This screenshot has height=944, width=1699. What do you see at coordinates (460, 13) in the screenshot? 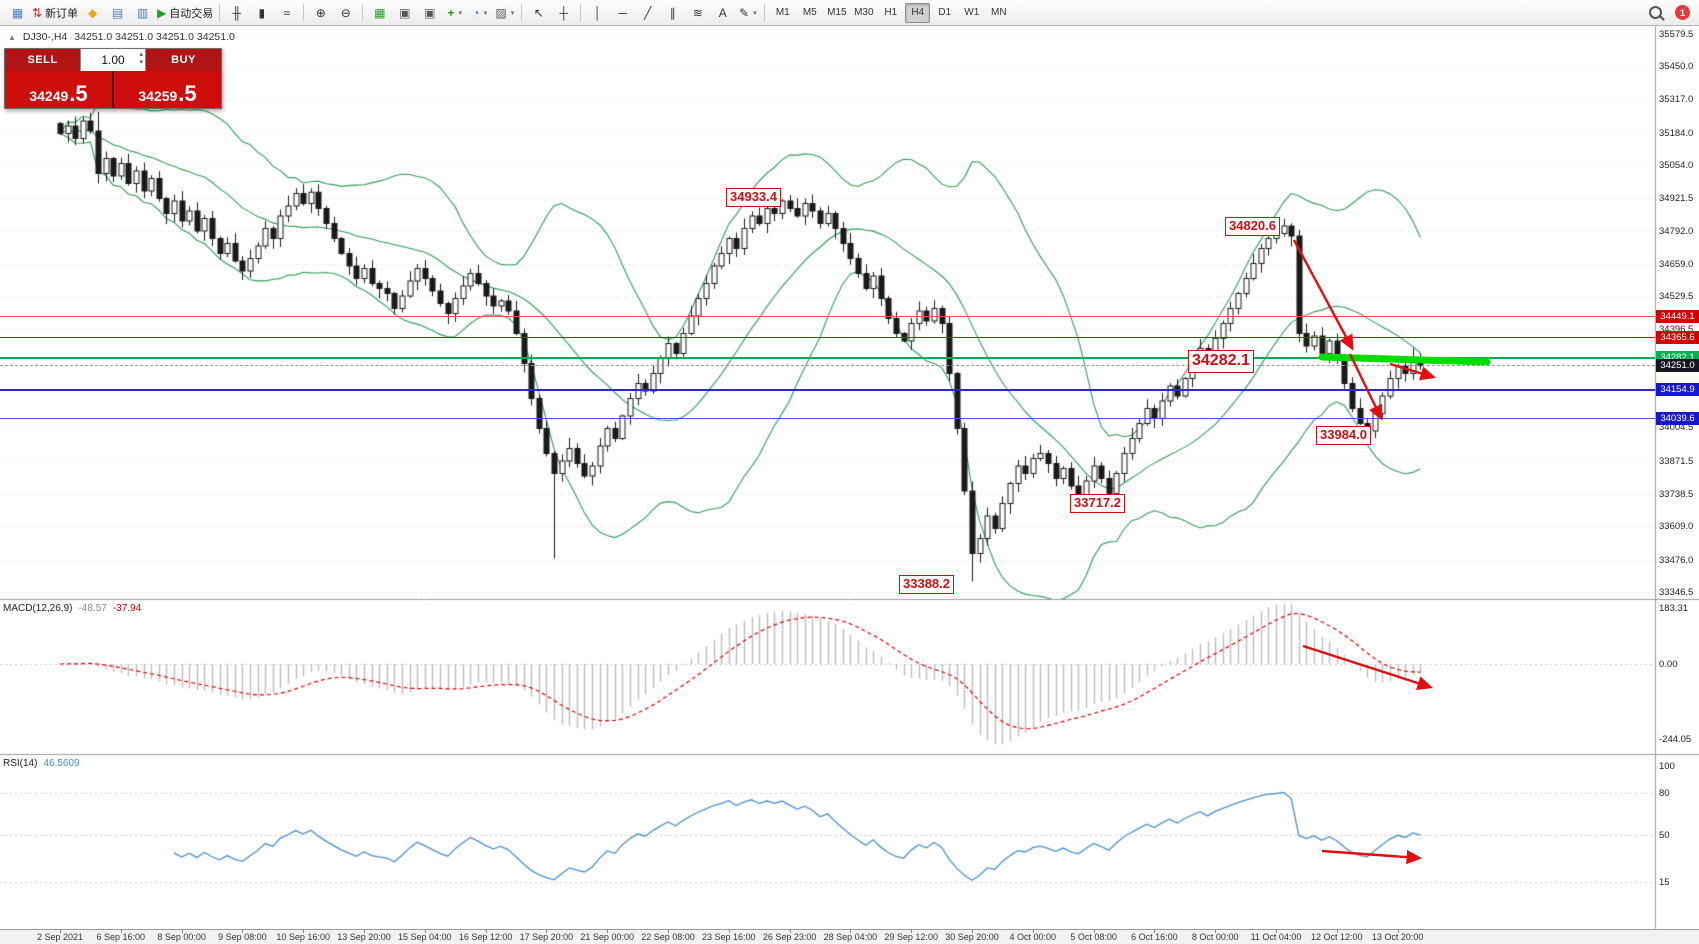
I see `add-indicator-caret-icon: ▾` at bounding box center [460, 13].